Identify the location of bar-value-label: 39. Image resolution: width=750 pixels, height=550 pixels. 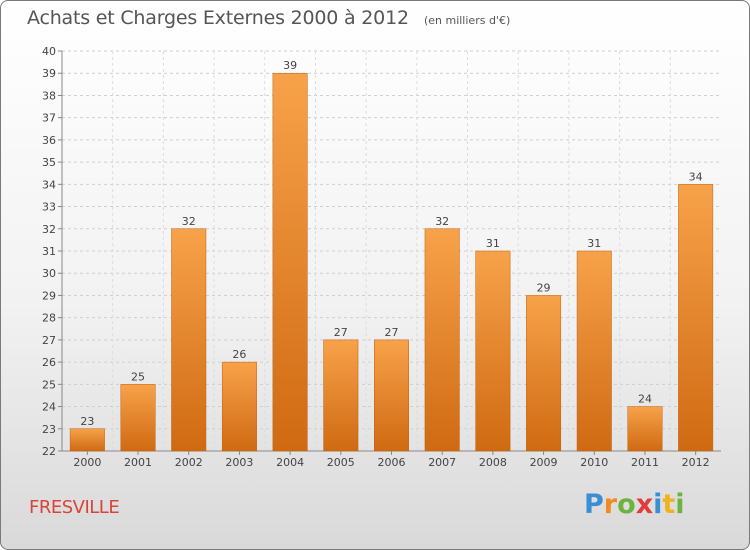
(290, 65).